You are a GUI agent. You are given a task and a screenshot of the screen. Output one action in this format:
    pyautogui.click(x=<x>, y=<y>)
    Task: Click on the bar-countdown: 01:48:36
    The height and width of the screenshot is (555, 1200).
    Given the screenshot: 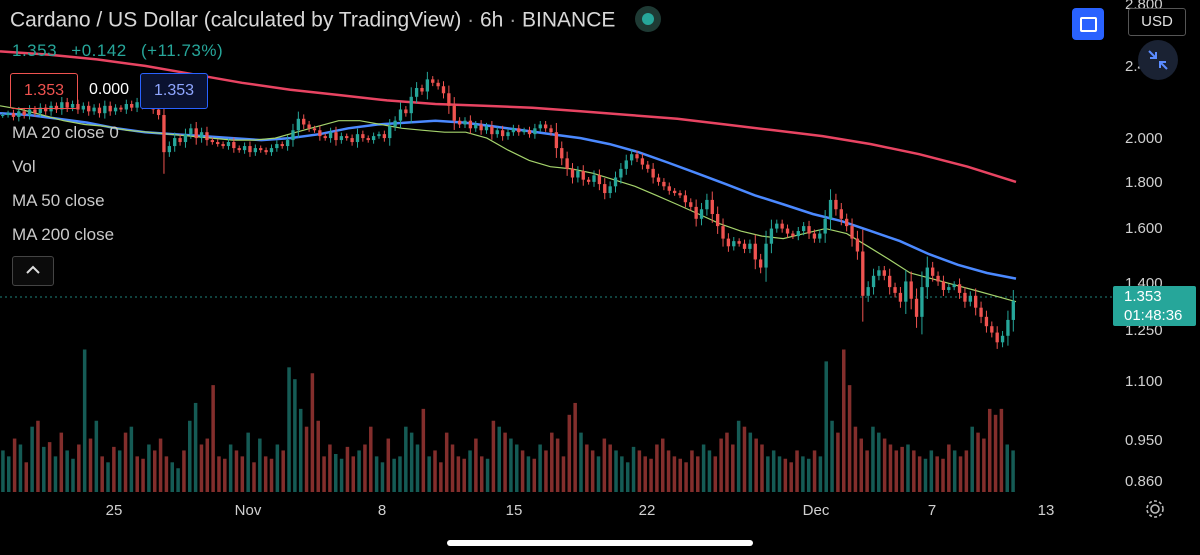 What is the action you would take?
    pyautogui.click(x=1153, y=315)
    